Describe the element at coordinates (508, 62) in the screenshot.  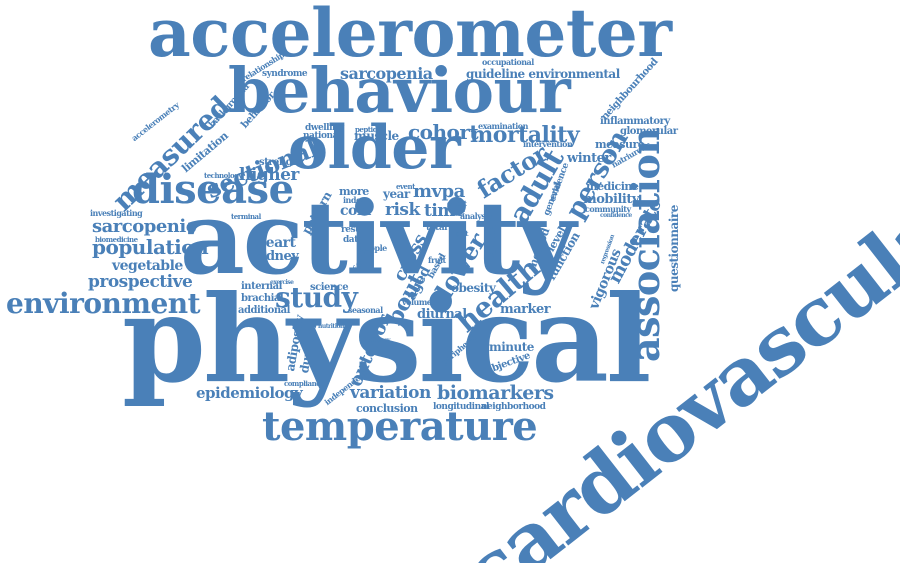
I see `word-occupational: occupational` at that location.